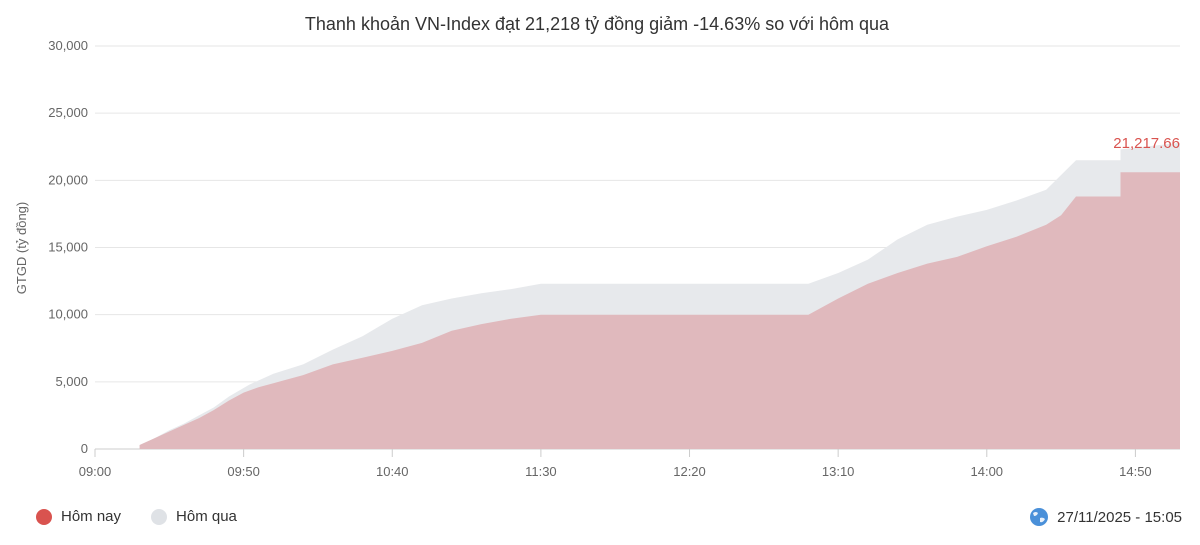 This screenshot has height=545, width=1200. I want to click on y-tick-label: 15,000, so click(68, 247).